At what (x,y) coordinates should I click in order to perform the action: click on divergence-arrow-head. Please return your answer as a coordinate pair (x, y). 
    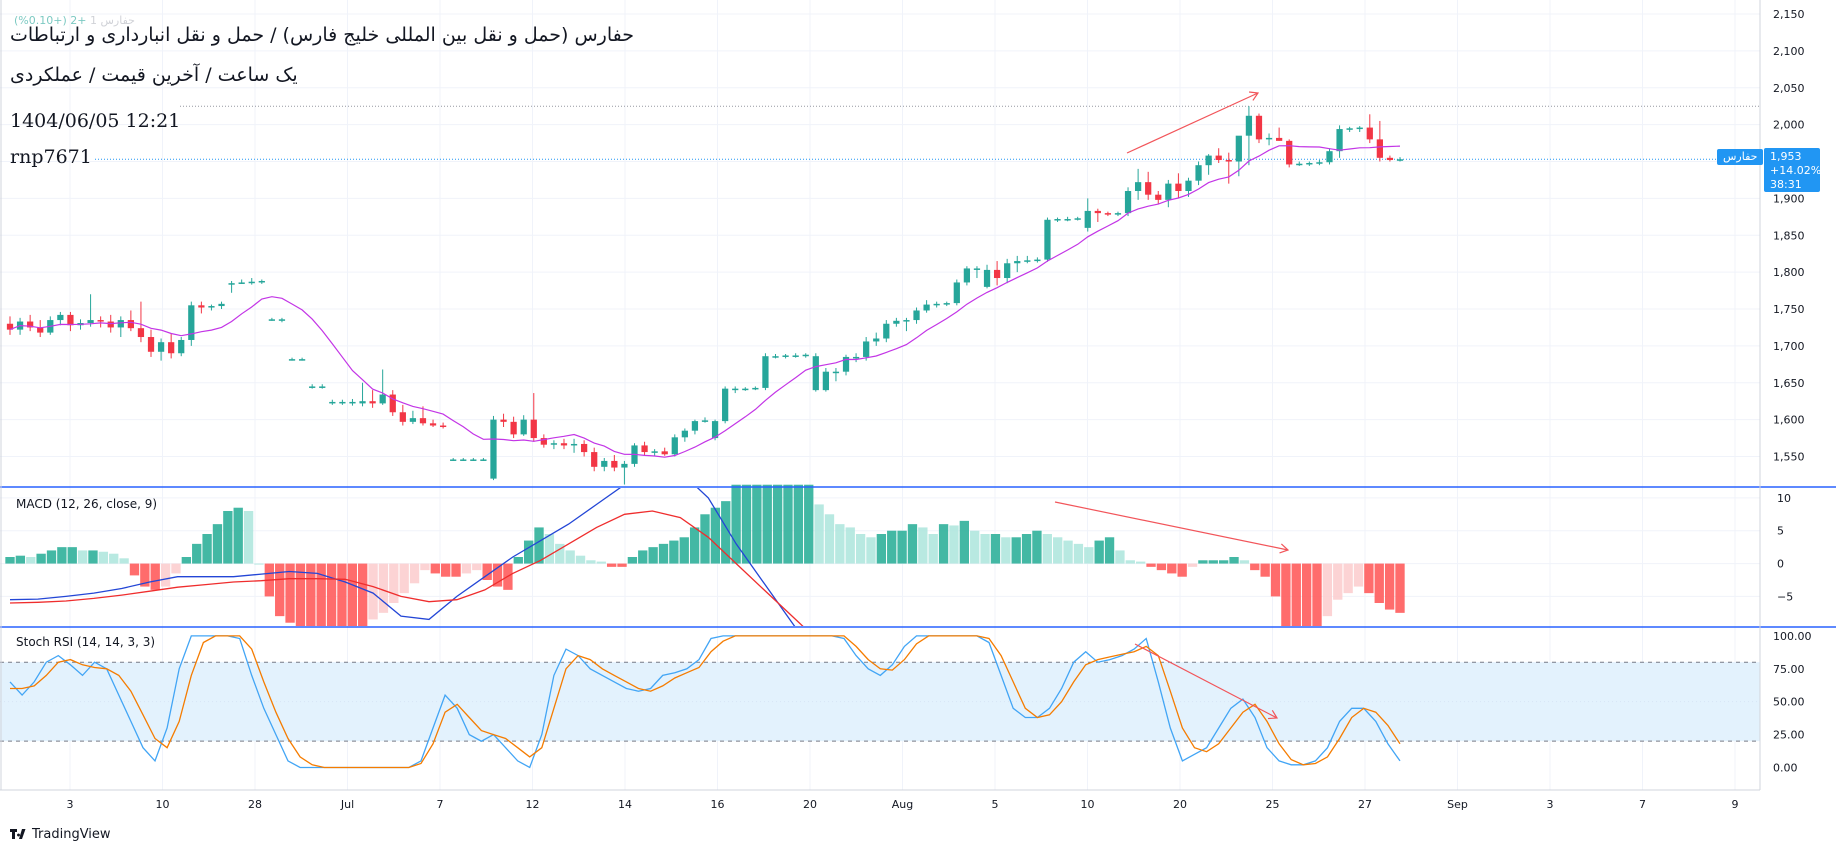
    Looking at the image, I should click on (1254, 96).